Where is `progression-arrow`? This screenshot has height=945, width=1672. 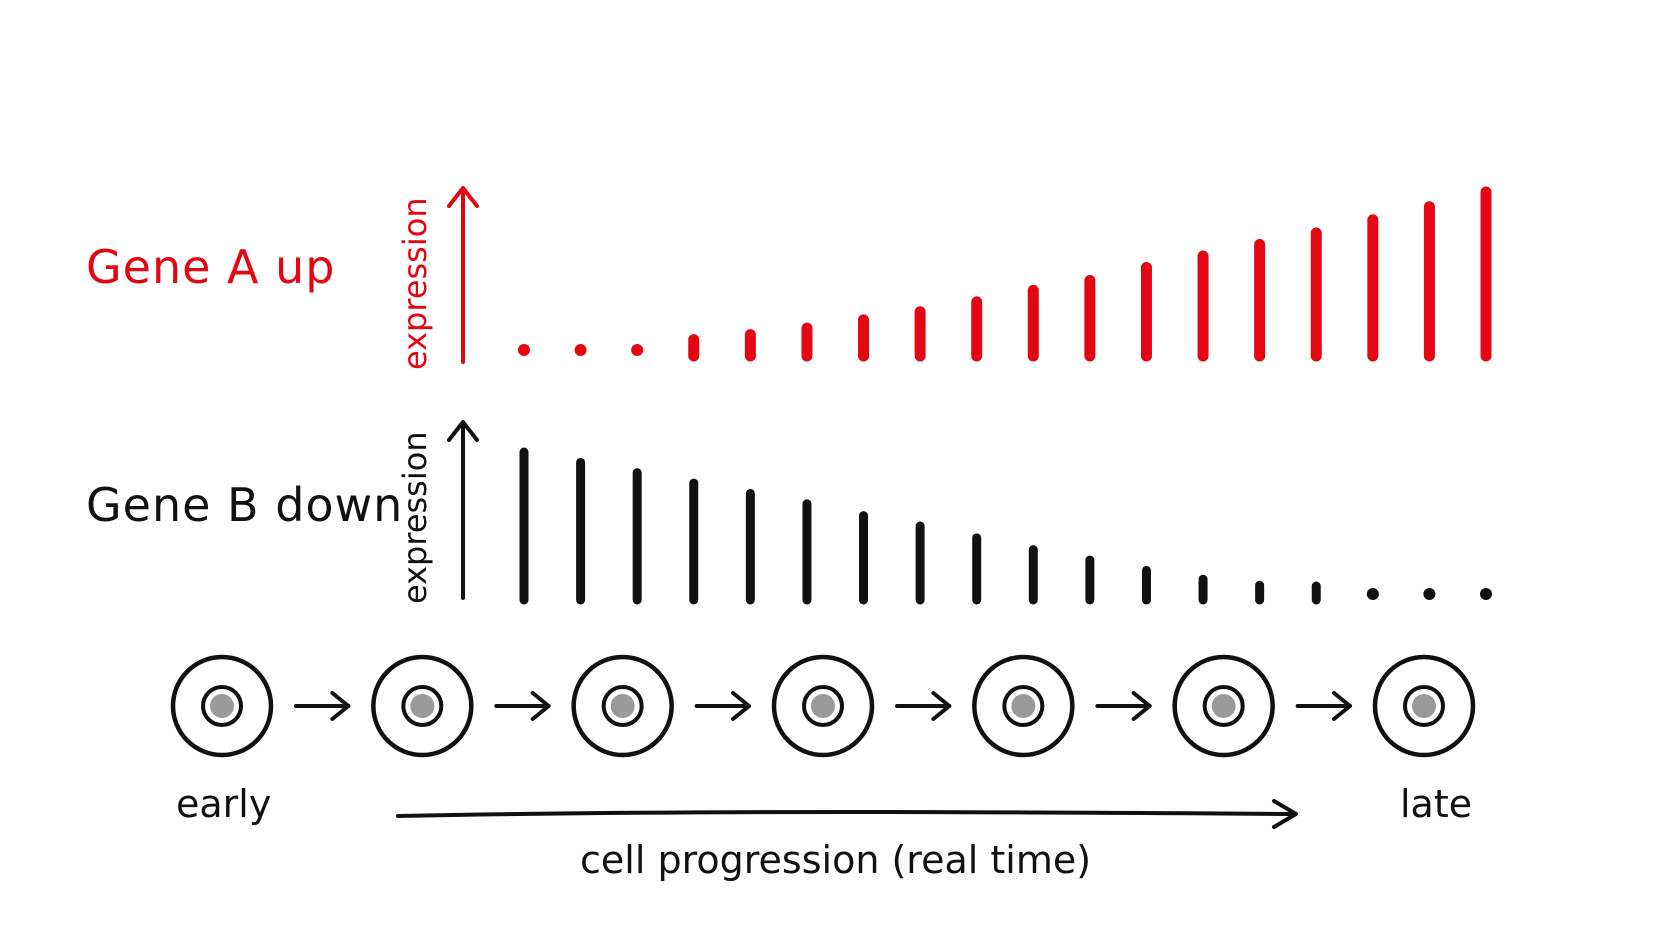 progression-arrow is located at coordinates (847, 814).